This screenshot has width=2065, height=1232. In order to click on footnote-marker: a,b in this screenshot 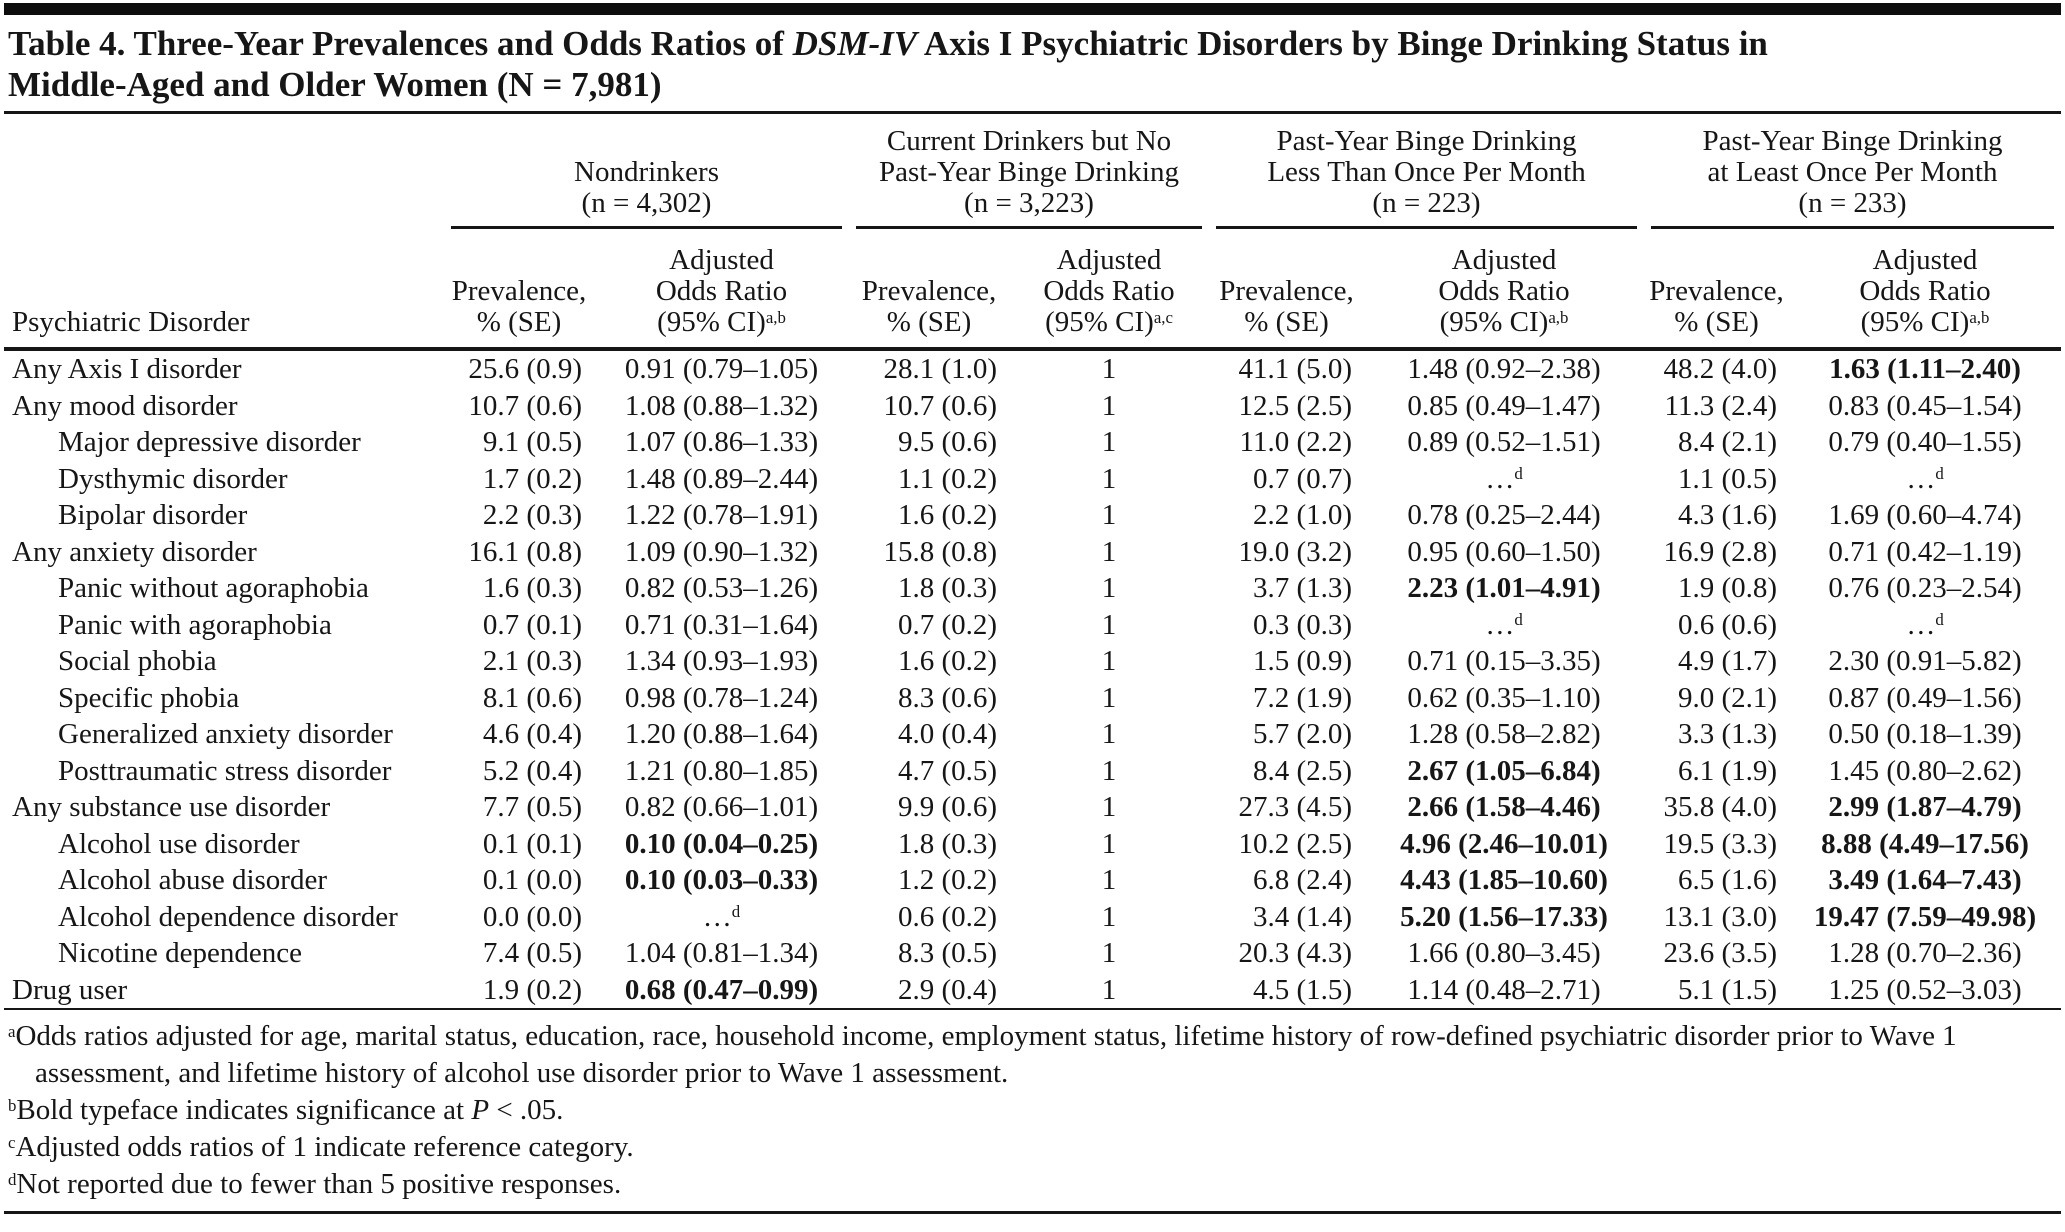, I will do `click(775, 317)`.